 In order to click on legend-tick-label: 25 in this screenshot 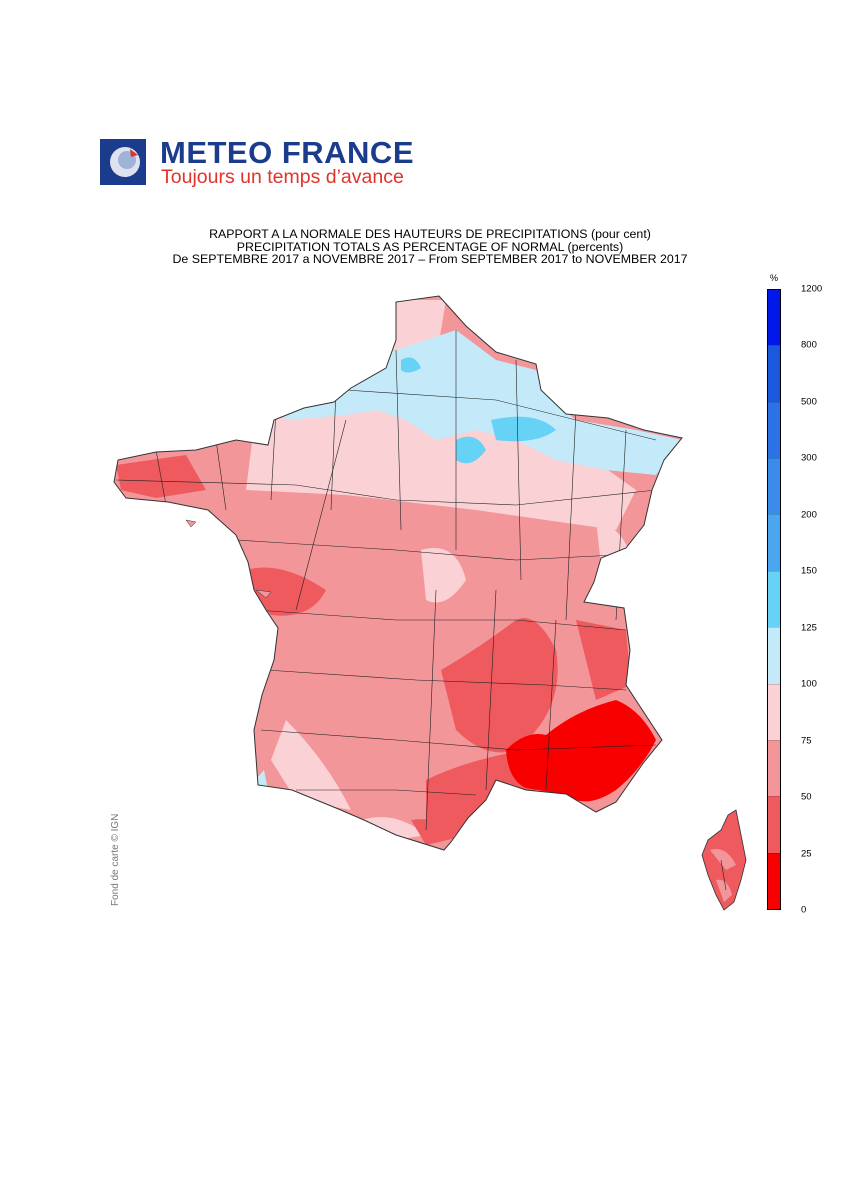, I will do `click(806, 854)`.